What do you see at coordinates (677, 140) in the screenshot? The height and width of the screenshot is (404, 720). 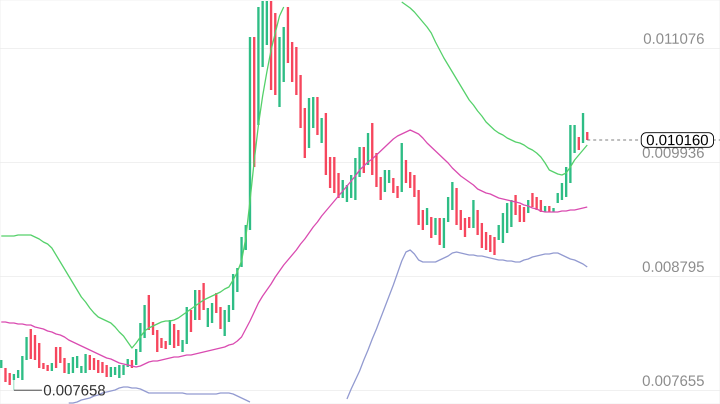 I see `ref-line-label: 0.010160` at bounding box center [677, 140].